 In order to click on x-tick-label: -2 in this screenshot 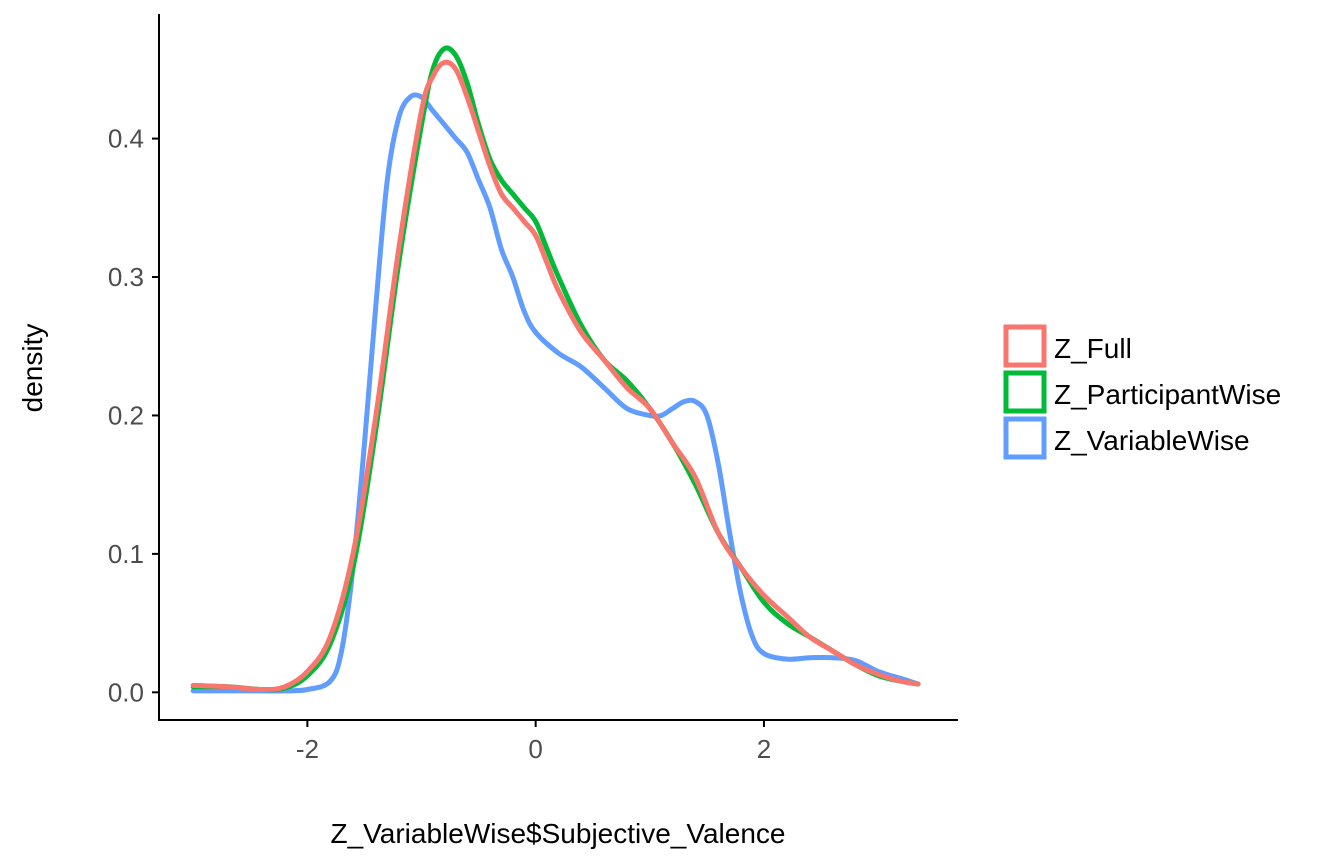, I will do `click(307, 749)`.